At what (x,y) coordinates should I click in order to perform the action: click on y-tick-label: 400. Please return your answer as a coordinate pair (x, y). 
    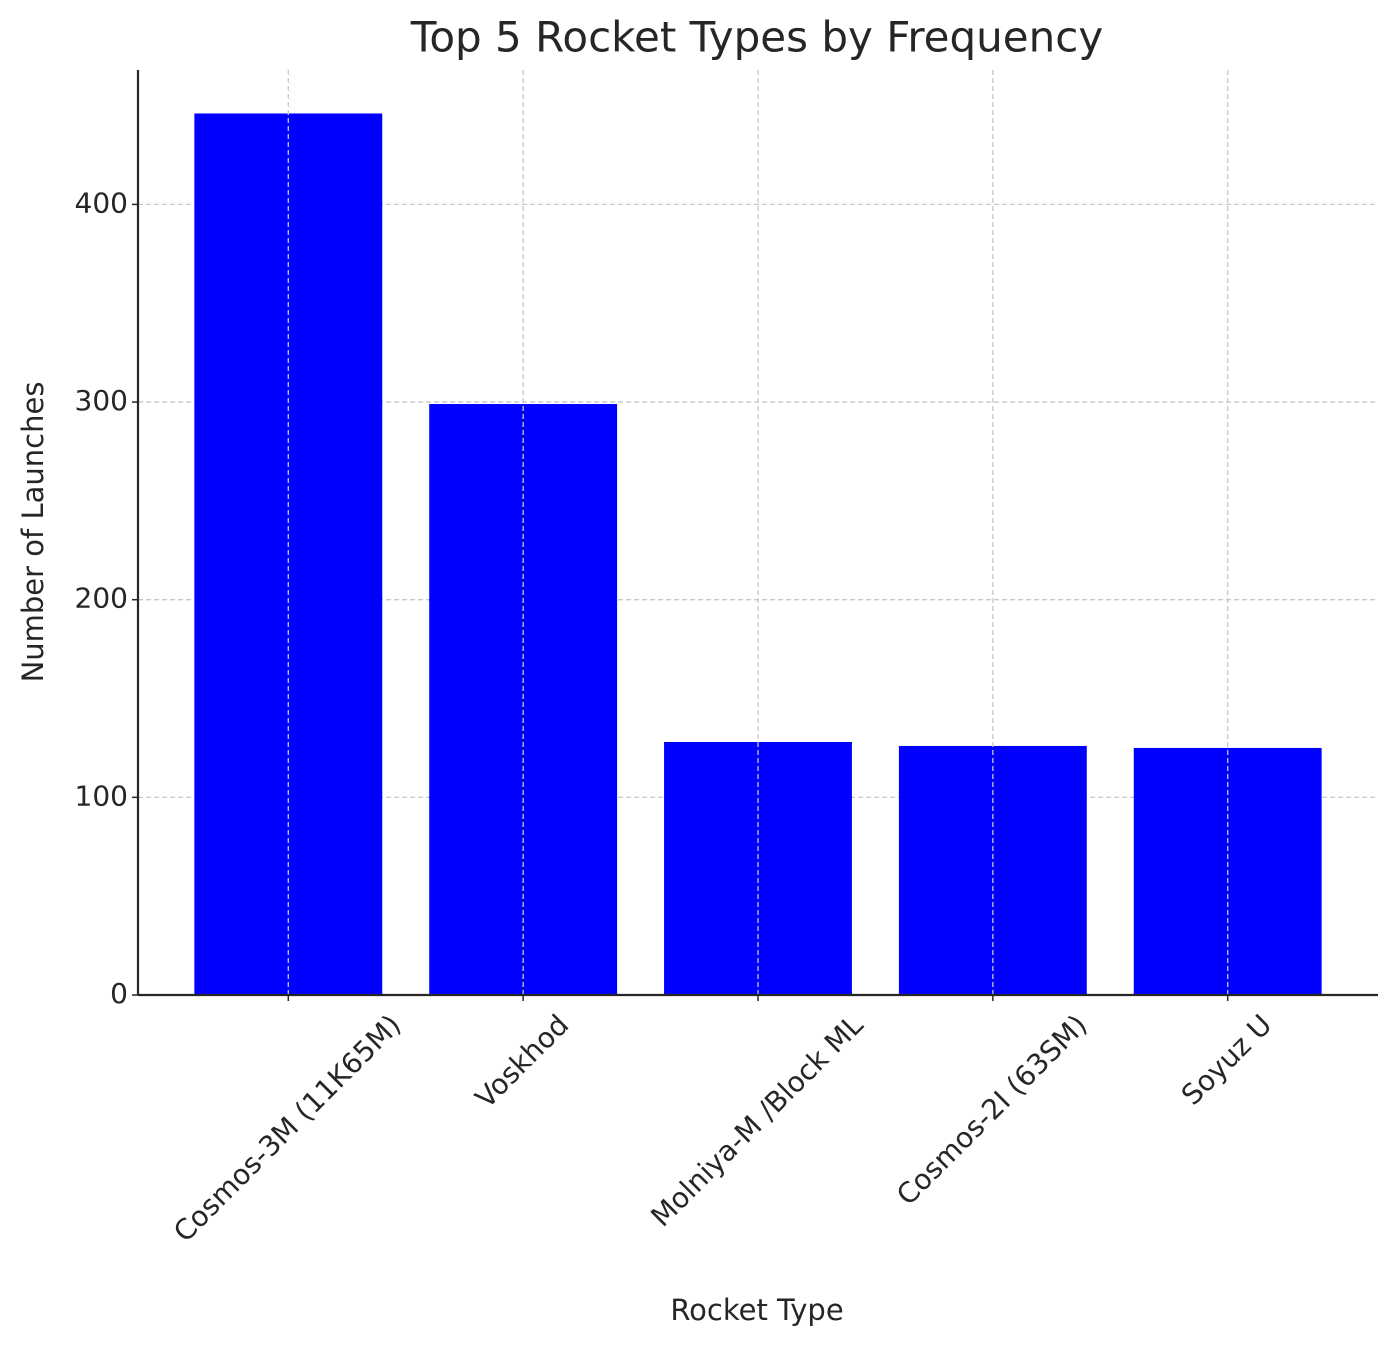
    Looking at the image, I should click on (101, 202).